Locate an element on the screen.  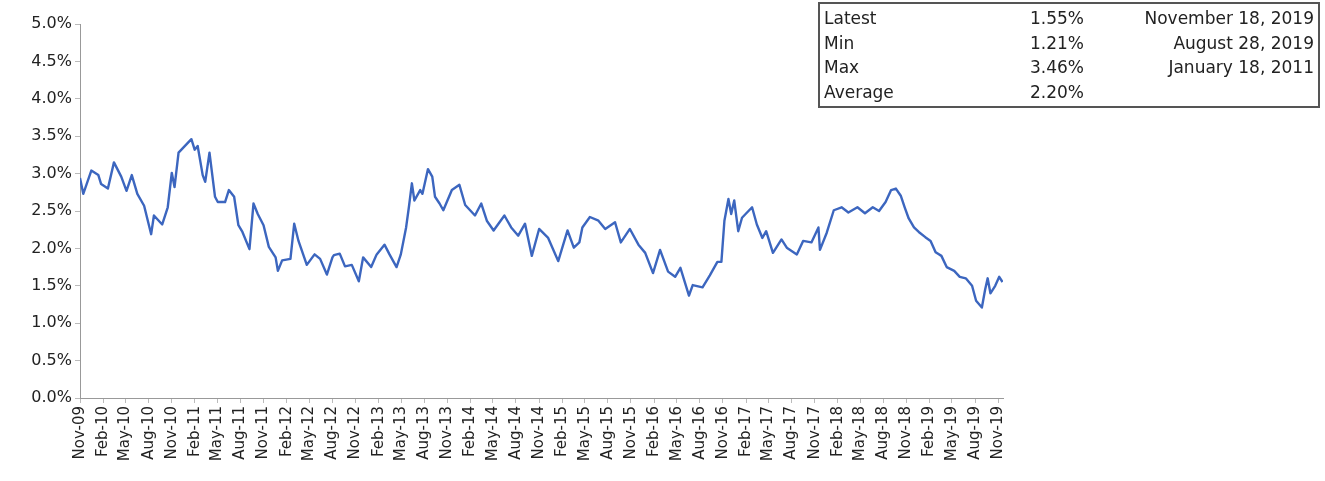
x-tick-label: Aug-17 is located at coordinates (790, 433).